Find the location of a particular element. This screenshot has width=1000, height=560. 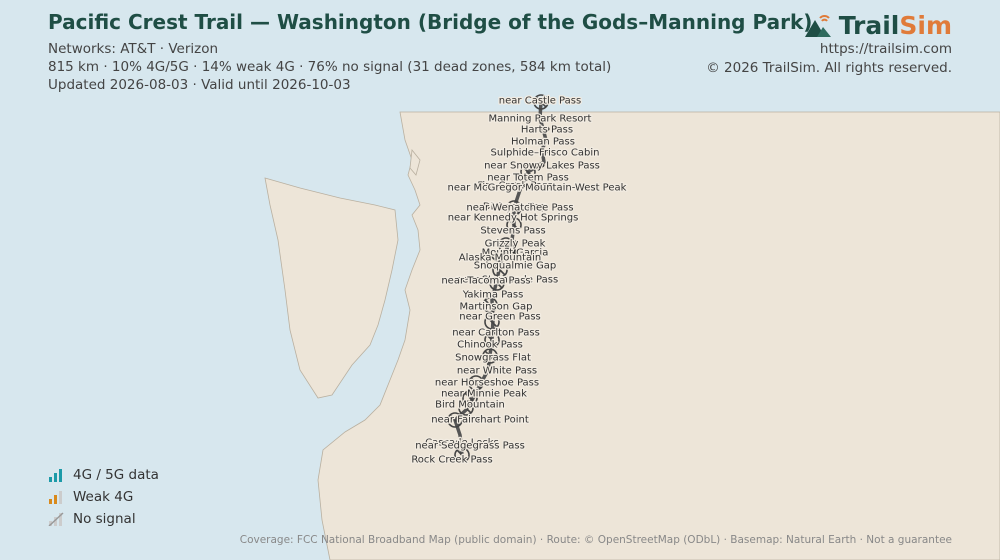

waypoint-label: near Castle Pass is located at coordinates (540, 101).